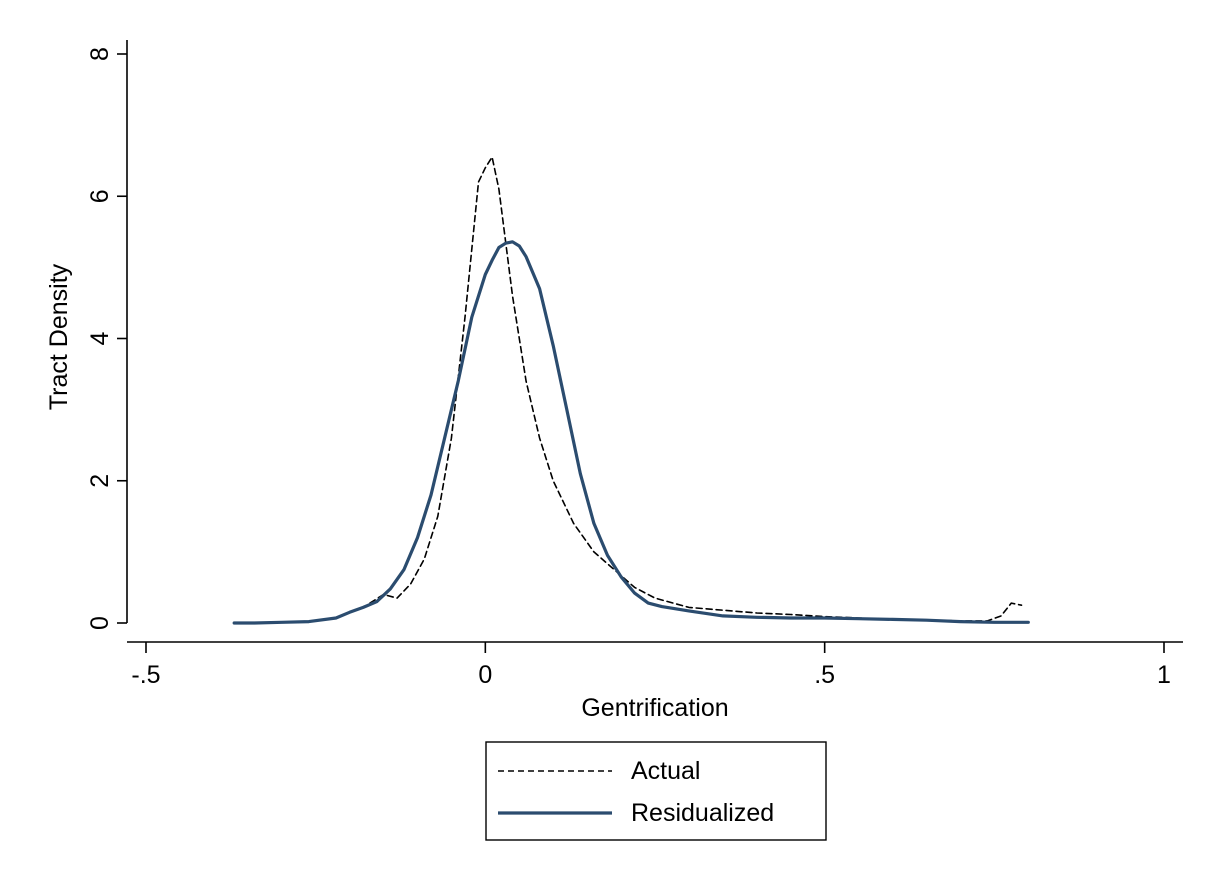 This screenshot has height=879, width=1214. I want to click on x-tick-label: .5, so click(824, 675).